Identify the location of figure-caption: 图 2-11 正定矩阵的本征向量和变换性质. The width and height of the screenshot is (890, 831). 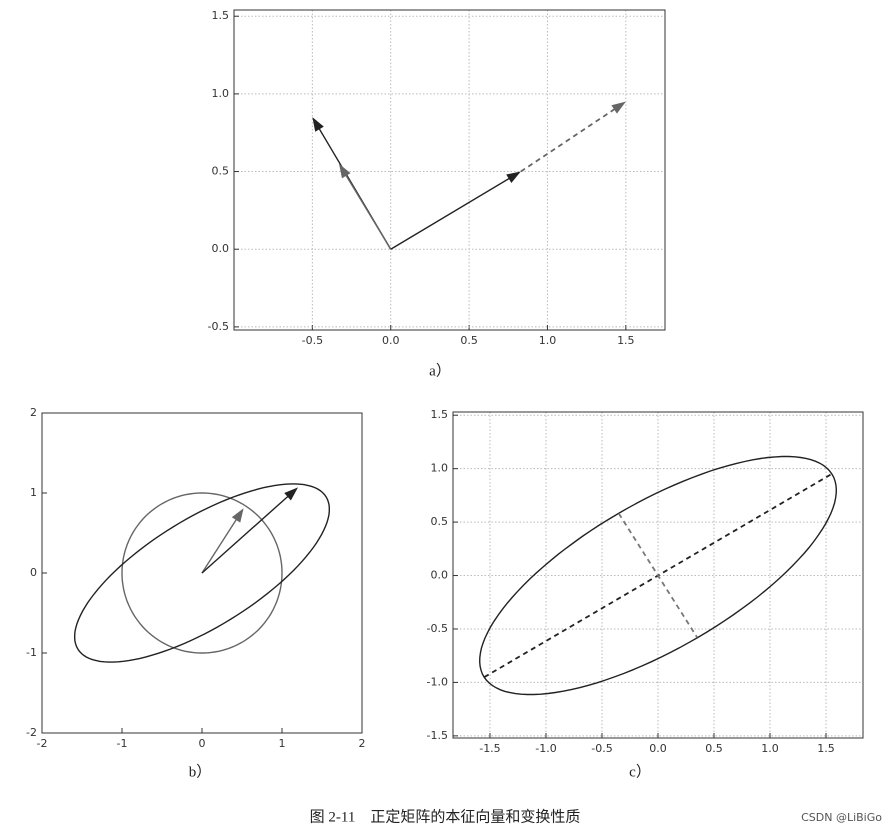
(445, 816).